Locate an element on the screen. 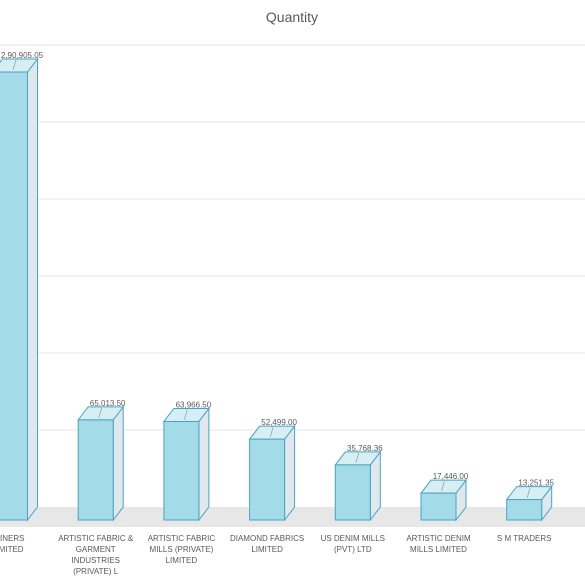 The height and width of the screenshot is (585, 585). x-tick-label-line: LINERS is located at coordinates (12, 538).